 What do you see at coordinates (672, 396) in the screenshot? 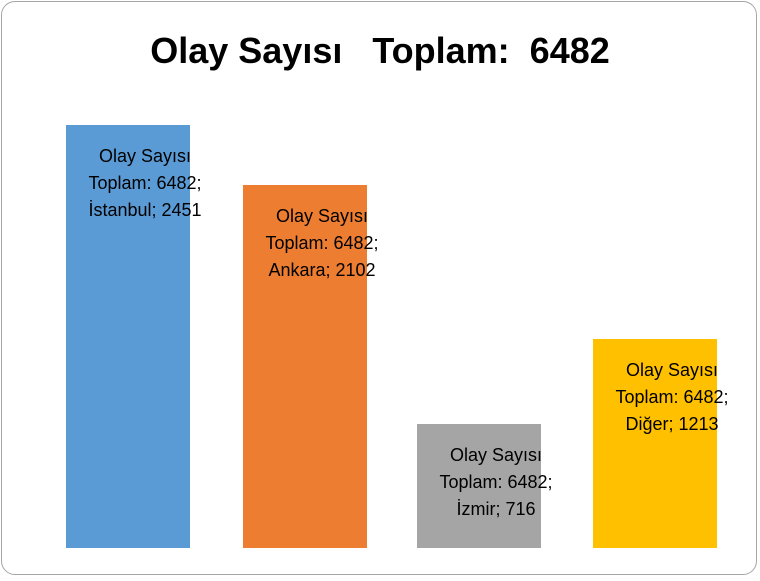
I see `data-label: Olay Sayısı Toplam: 6482; Diğer; 1213` at bounding box center [672, 396].